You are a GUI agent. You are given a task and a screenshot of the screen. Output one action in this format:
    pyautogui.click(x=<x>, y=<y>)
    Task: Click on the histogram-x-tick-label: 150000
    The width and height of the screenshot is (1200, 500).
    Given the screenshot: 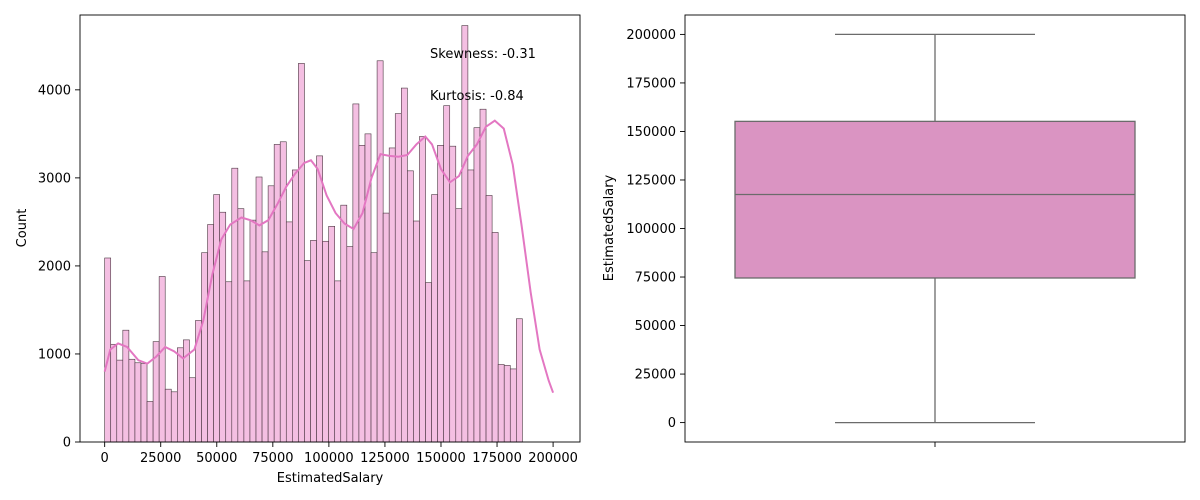 What is the action you would take?
    pyautogui.click(x=441, y=458)
    